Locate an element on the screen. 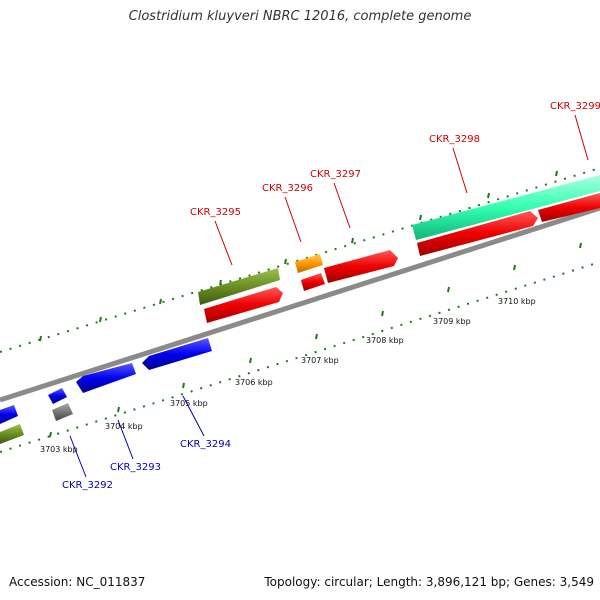  gene-left-red is located at coordinates (243, 305).